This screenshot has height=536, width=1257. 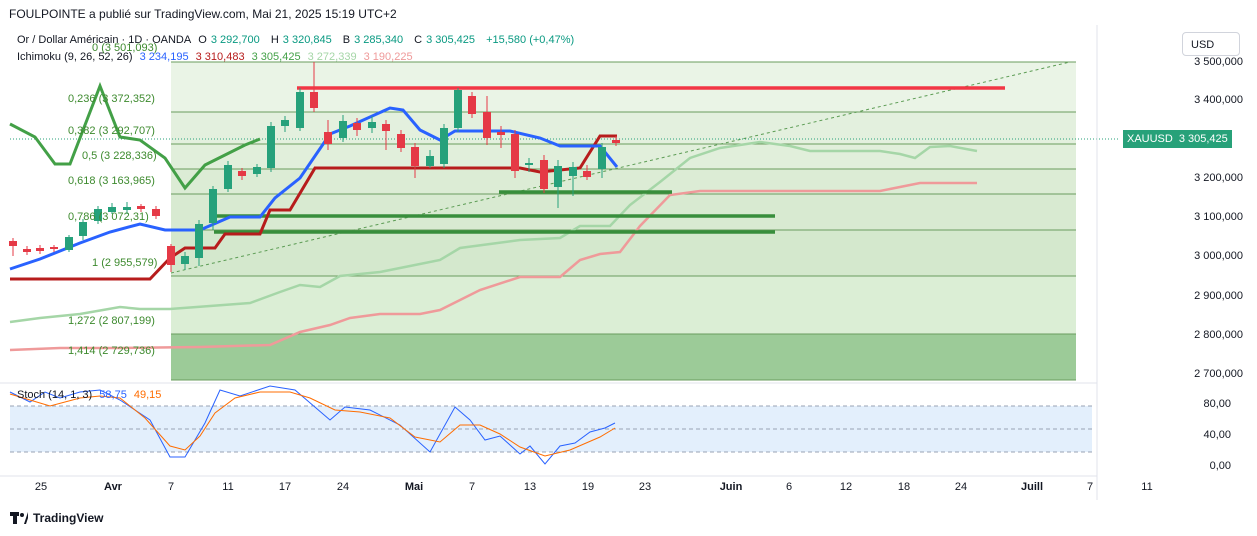 I want to click on time-tick: 19, so click(x=588, y=487).